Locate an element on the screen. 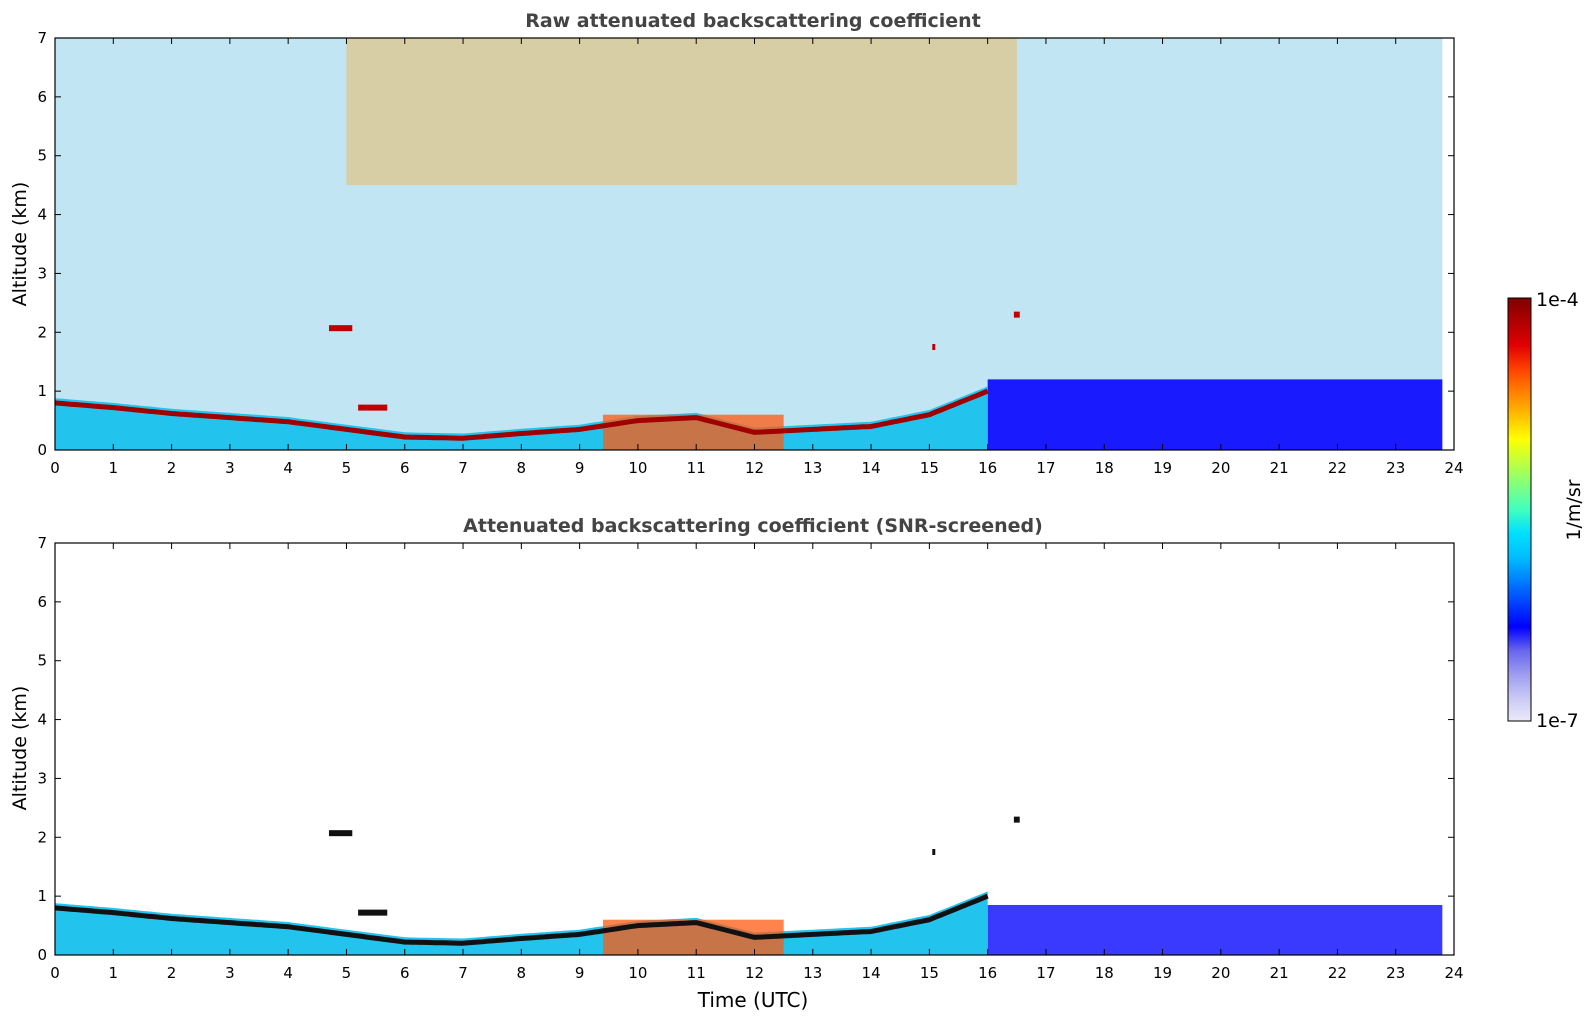 This screenshot has height=1020, width=1595. colorbar-unit-label: 1/m/sr is located at coordinates (1574, 509).